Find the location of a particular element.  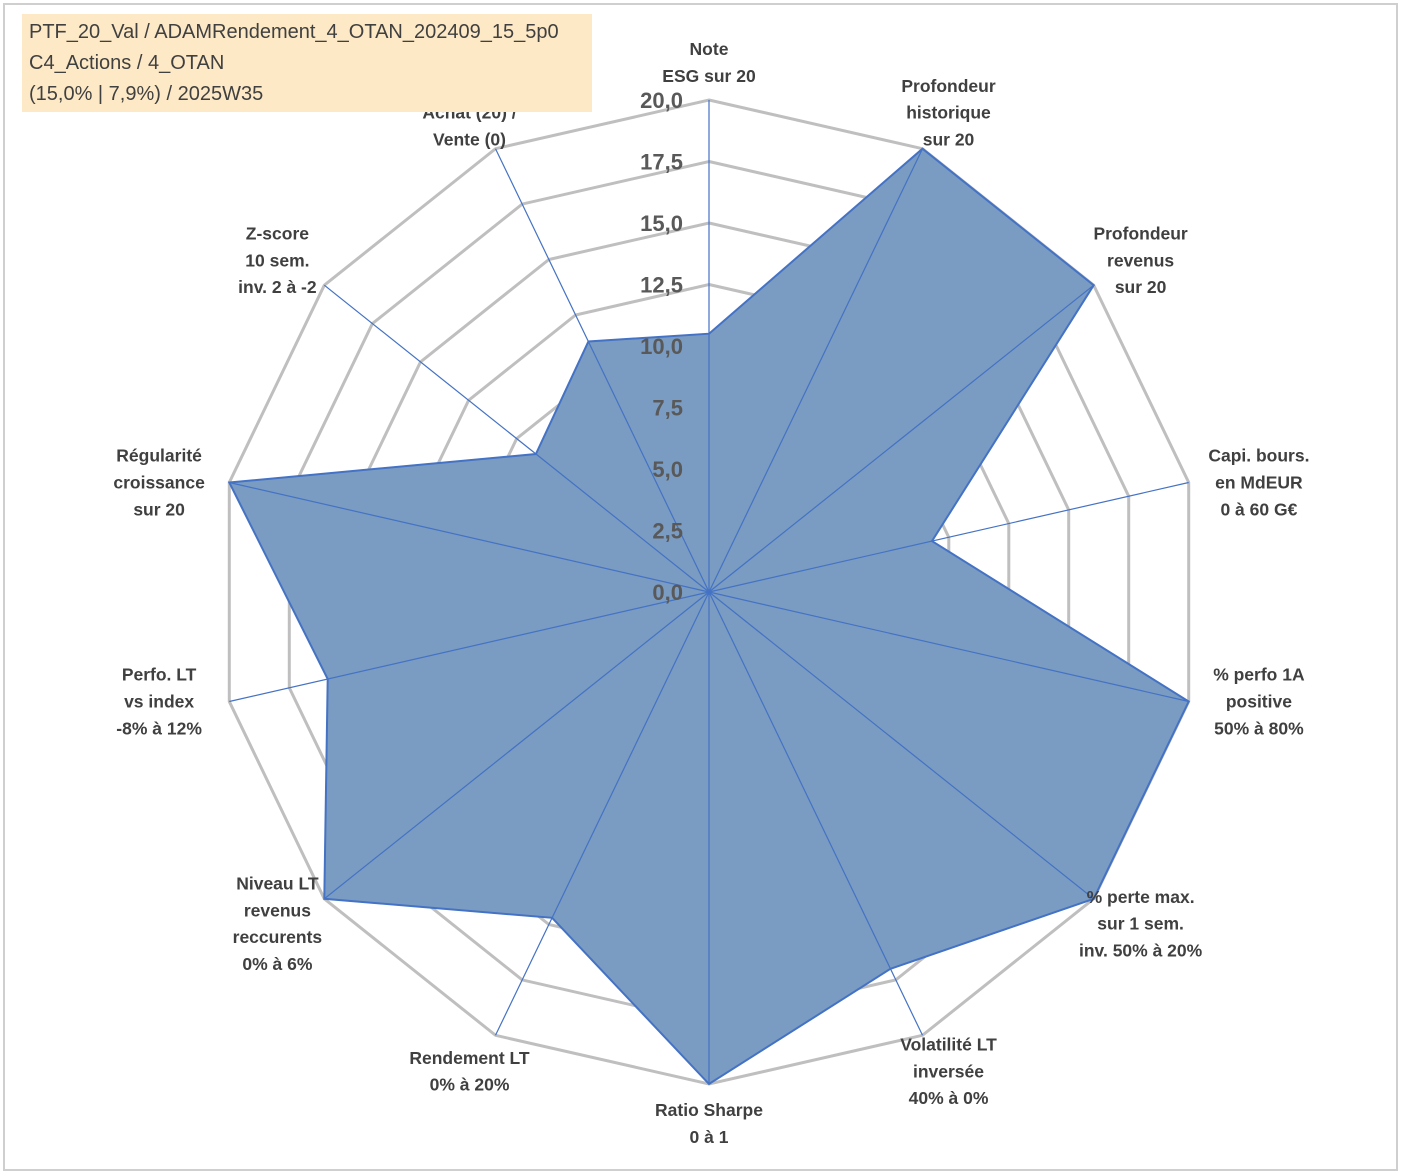

title-line-2: C4_Actions / 4_OTAN is located at coordinates (127, 63).